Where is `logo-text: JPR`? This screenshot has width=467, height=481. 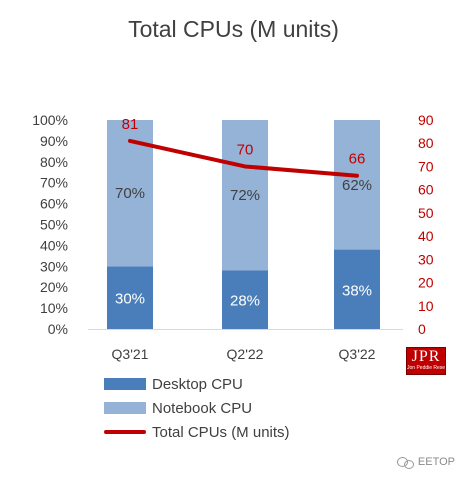 logo-text: JPR is located at coordinates (426, 356).